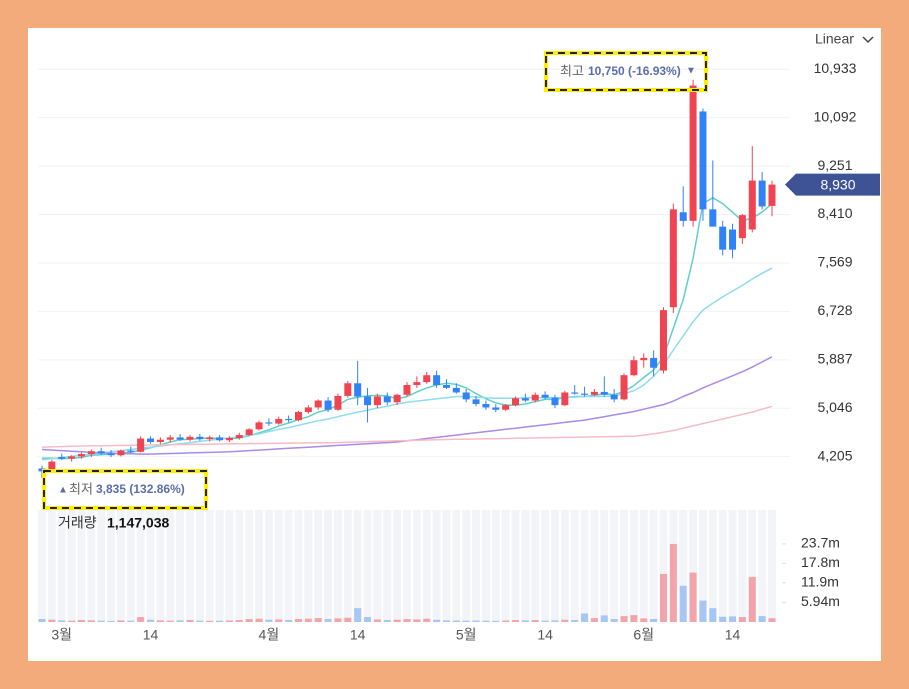  Describe the element at coordinates (691, 71) in the screenshot. I see `high-marker: ▼` at that location.